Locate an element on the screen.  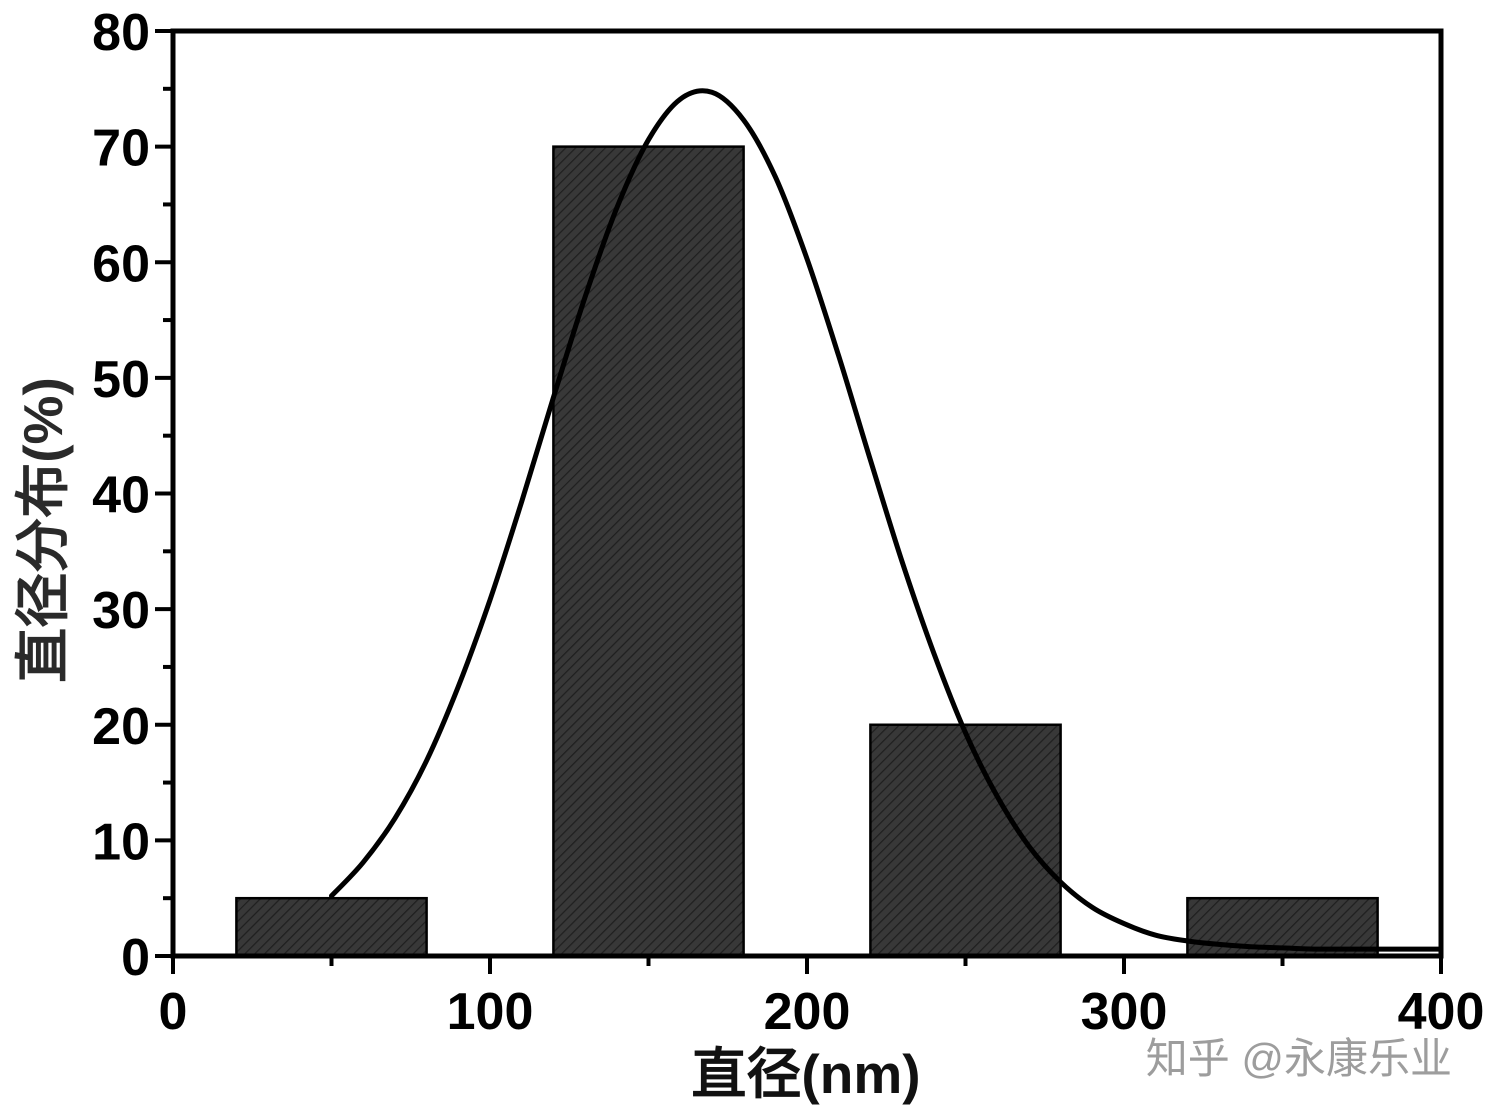
y-tick-label: 20 is located at coordinates (121, 727).